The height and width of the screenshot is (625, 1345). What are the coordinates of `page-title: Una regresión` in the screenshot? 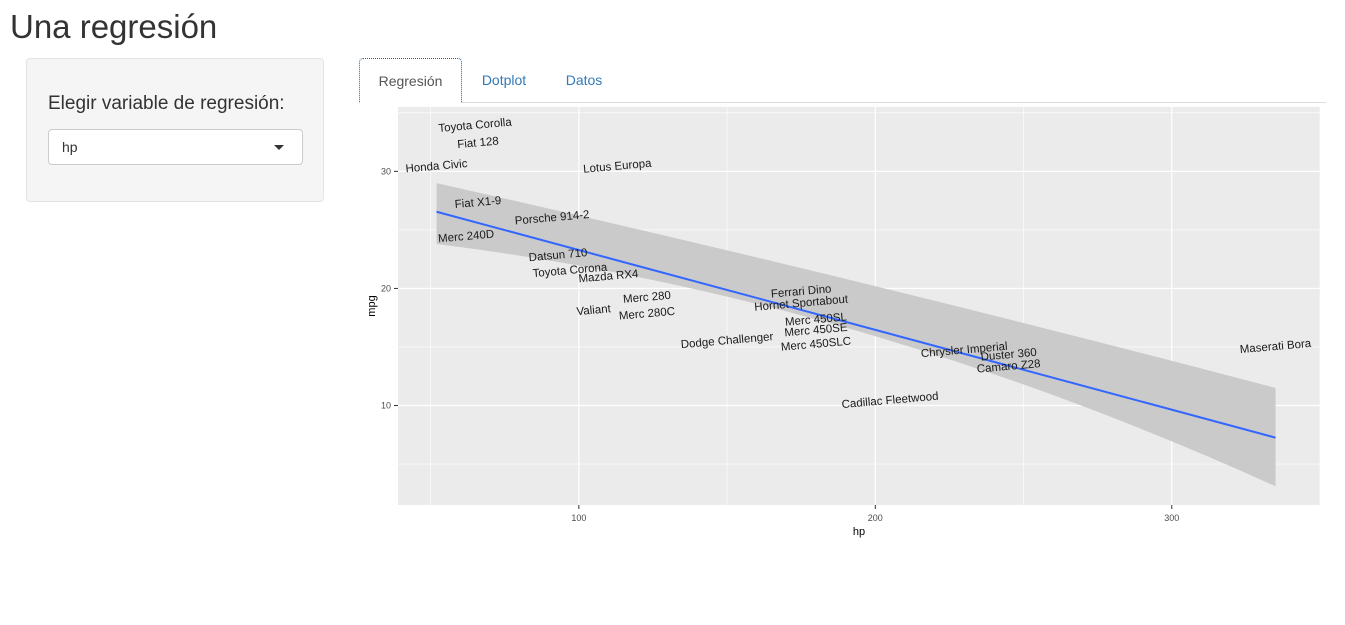 It's located at (114, 26).